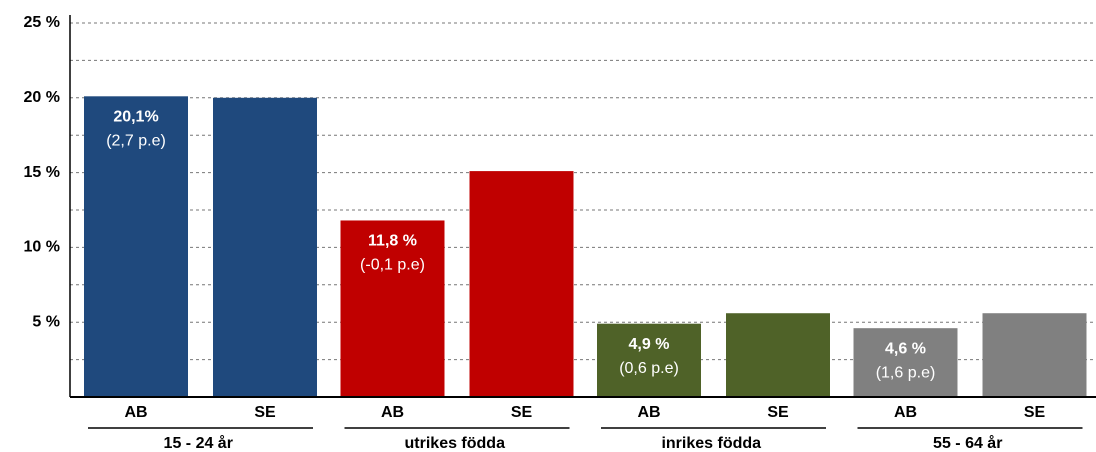 Image resolution: width=1096 pixels, height=452 pixels. I want to click on y-tick-label: 20 %, so click(42, 97).